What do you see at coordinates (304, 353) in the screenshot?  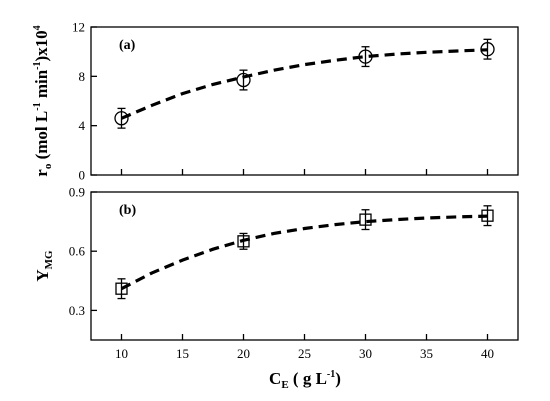 I see `x-tick-label: 25` at bounding box center [304, 353].